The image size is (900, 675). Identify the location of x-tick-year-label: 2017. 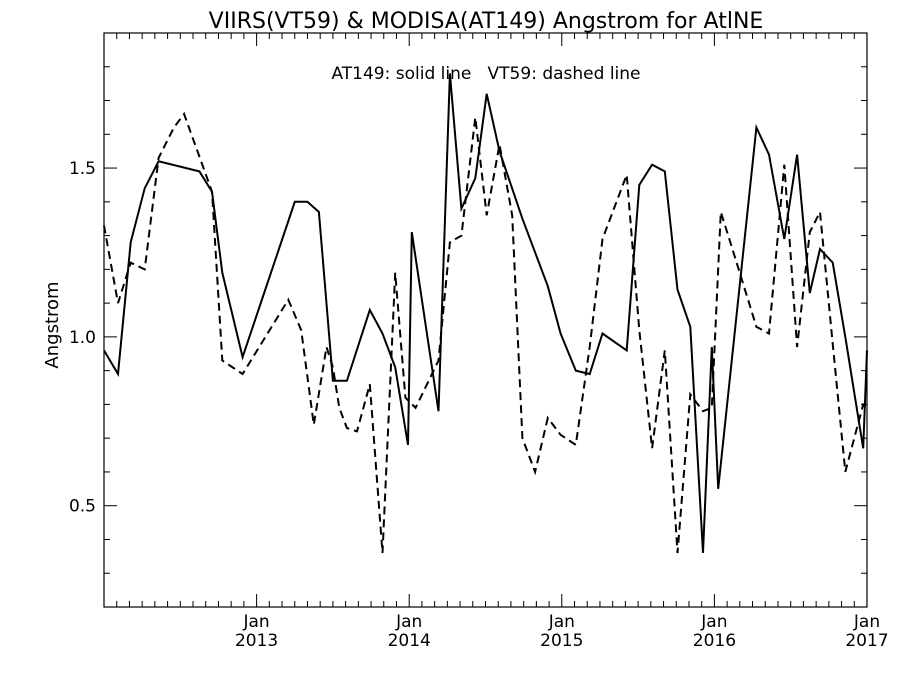
(866, 641).